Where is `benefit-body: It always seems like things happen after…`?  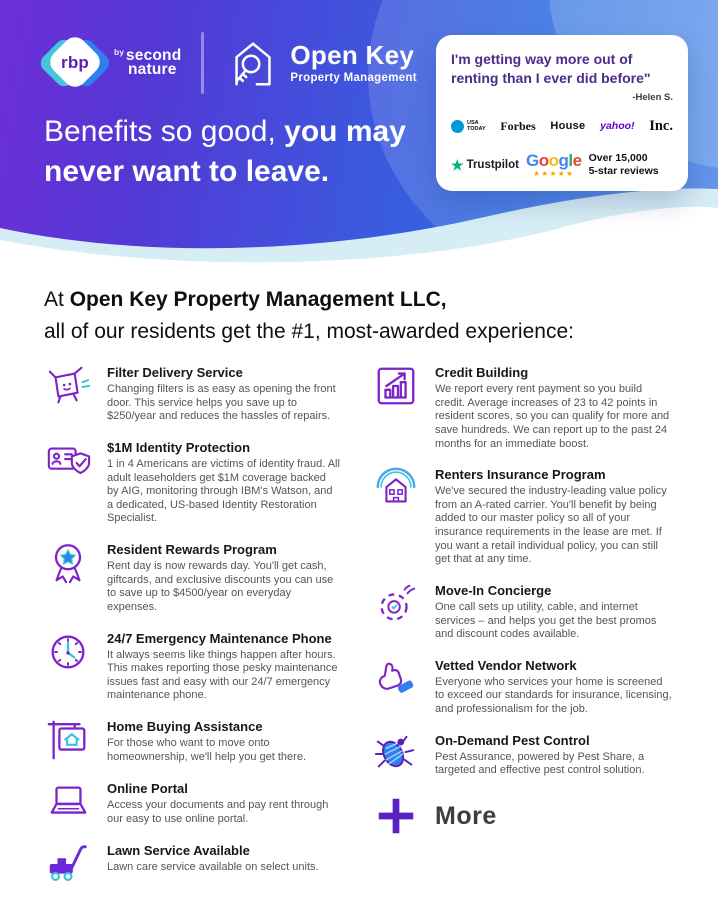
benefit-body: It always seems like things happen after… is located at coordinates (222, 675).